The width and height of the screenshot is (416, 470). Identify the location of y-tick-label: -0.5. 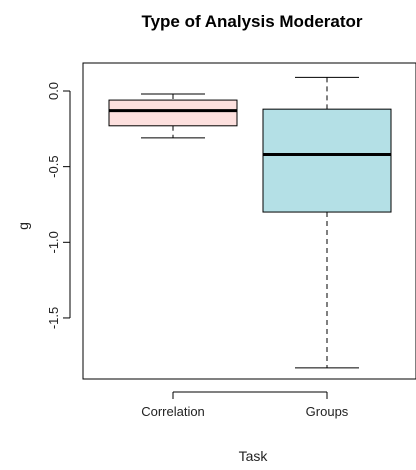
(53, 166).